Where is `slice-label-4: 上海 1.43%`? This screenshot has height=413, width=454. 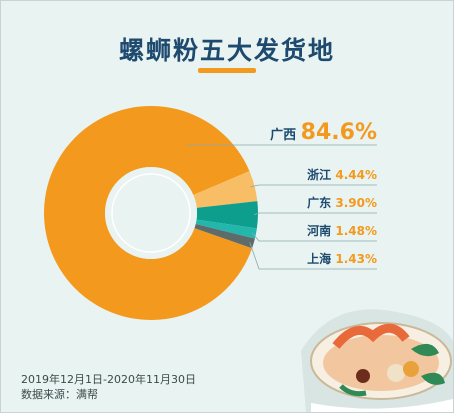 slice-label-4: 上海 1.43% is located at coordinates (342, 258).